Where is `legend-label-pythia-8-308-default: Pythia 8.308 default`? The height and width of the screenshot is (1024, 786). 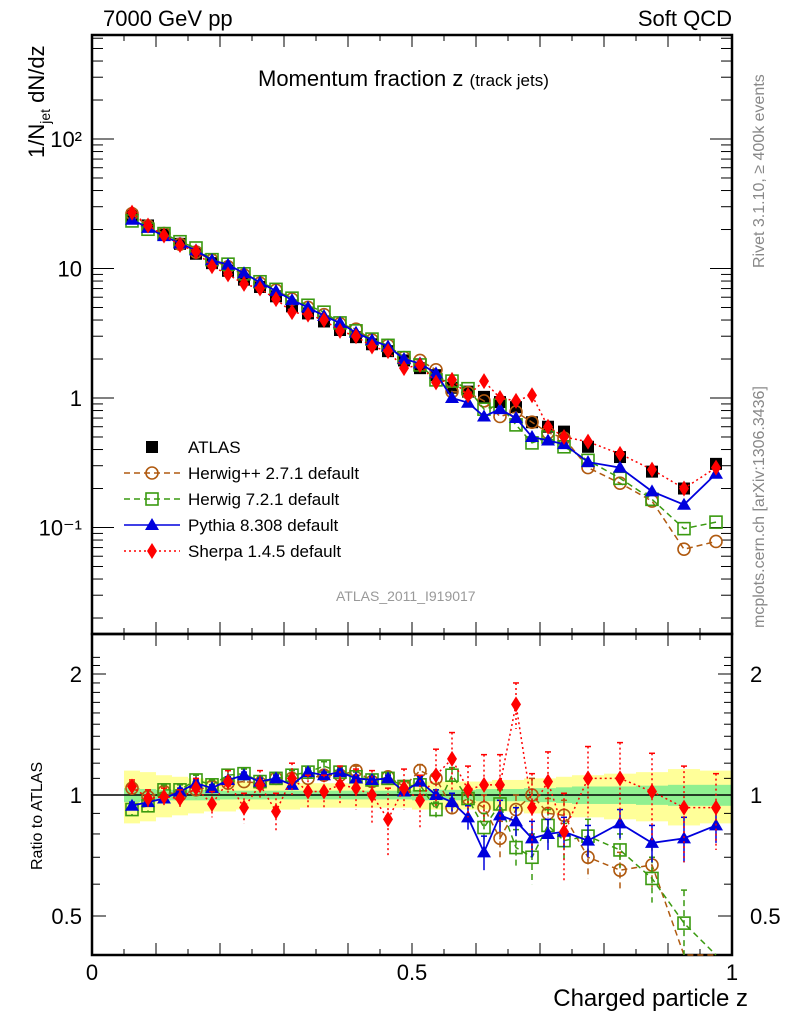
legend-label-pythia-8-308-default: Pythia 8.308 default is located at coordinates (263, 525).